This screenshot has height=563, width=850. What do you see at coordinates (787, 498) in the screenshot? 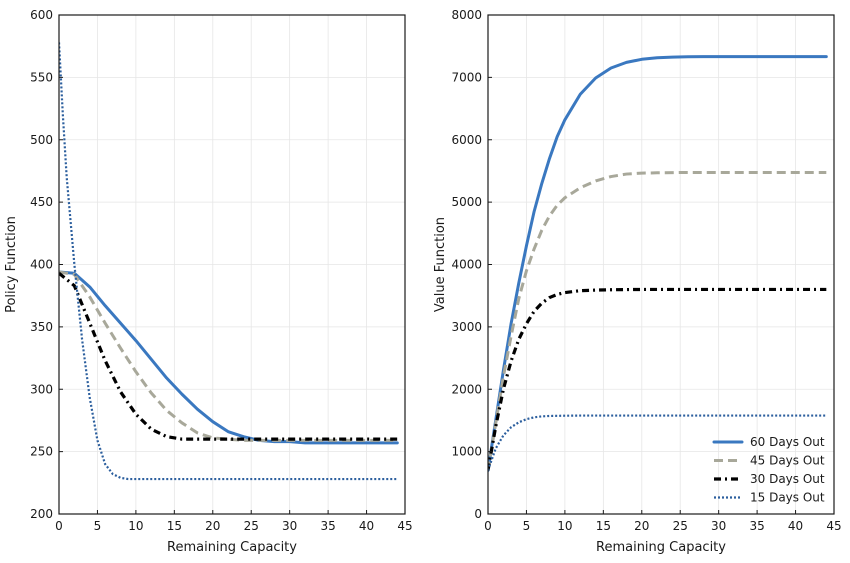
I see `legend-label-15-days: 15 Days Out` at bounding box center [787, 498].